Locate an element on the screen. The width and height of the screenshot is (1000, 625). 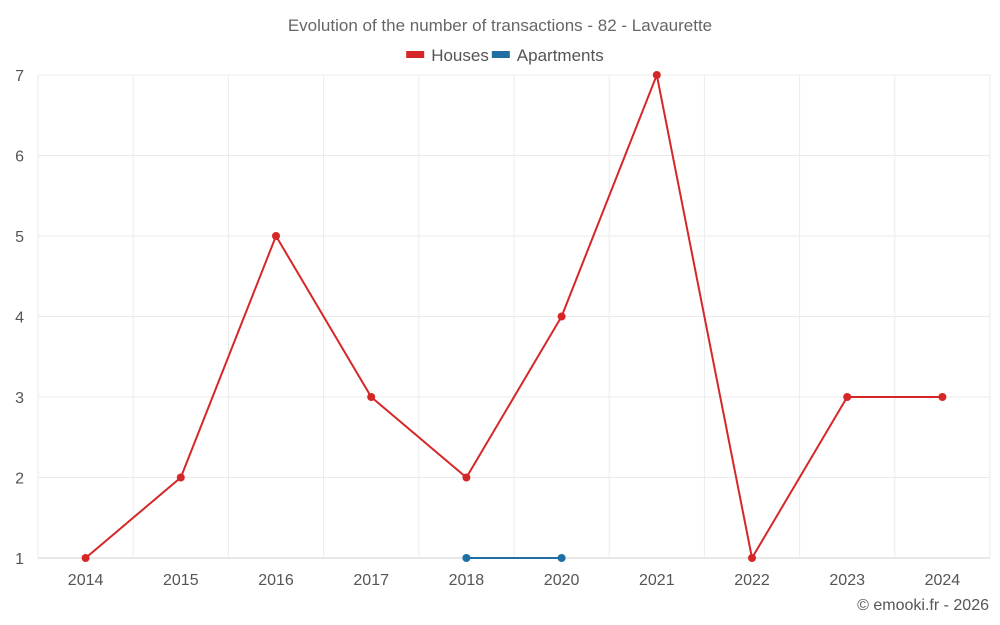
y-tick-label: 3 is located at coordinates (19, 398).